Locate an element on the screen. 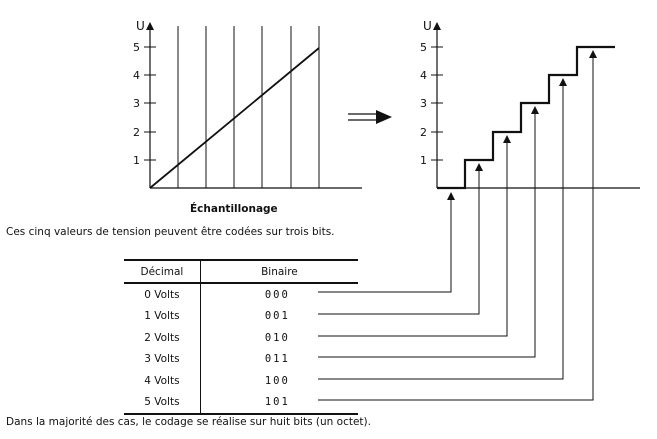  table-row: 4 Volts 100 is located at coordinates (241, 381).